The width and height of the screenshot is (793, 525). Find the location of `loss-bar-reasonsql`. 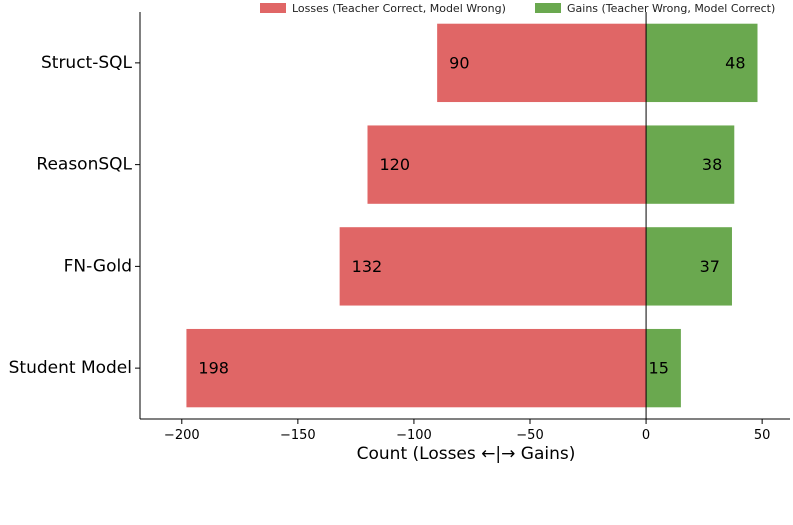

loss-bar-reasonsql is located at coordinates (507, 164).